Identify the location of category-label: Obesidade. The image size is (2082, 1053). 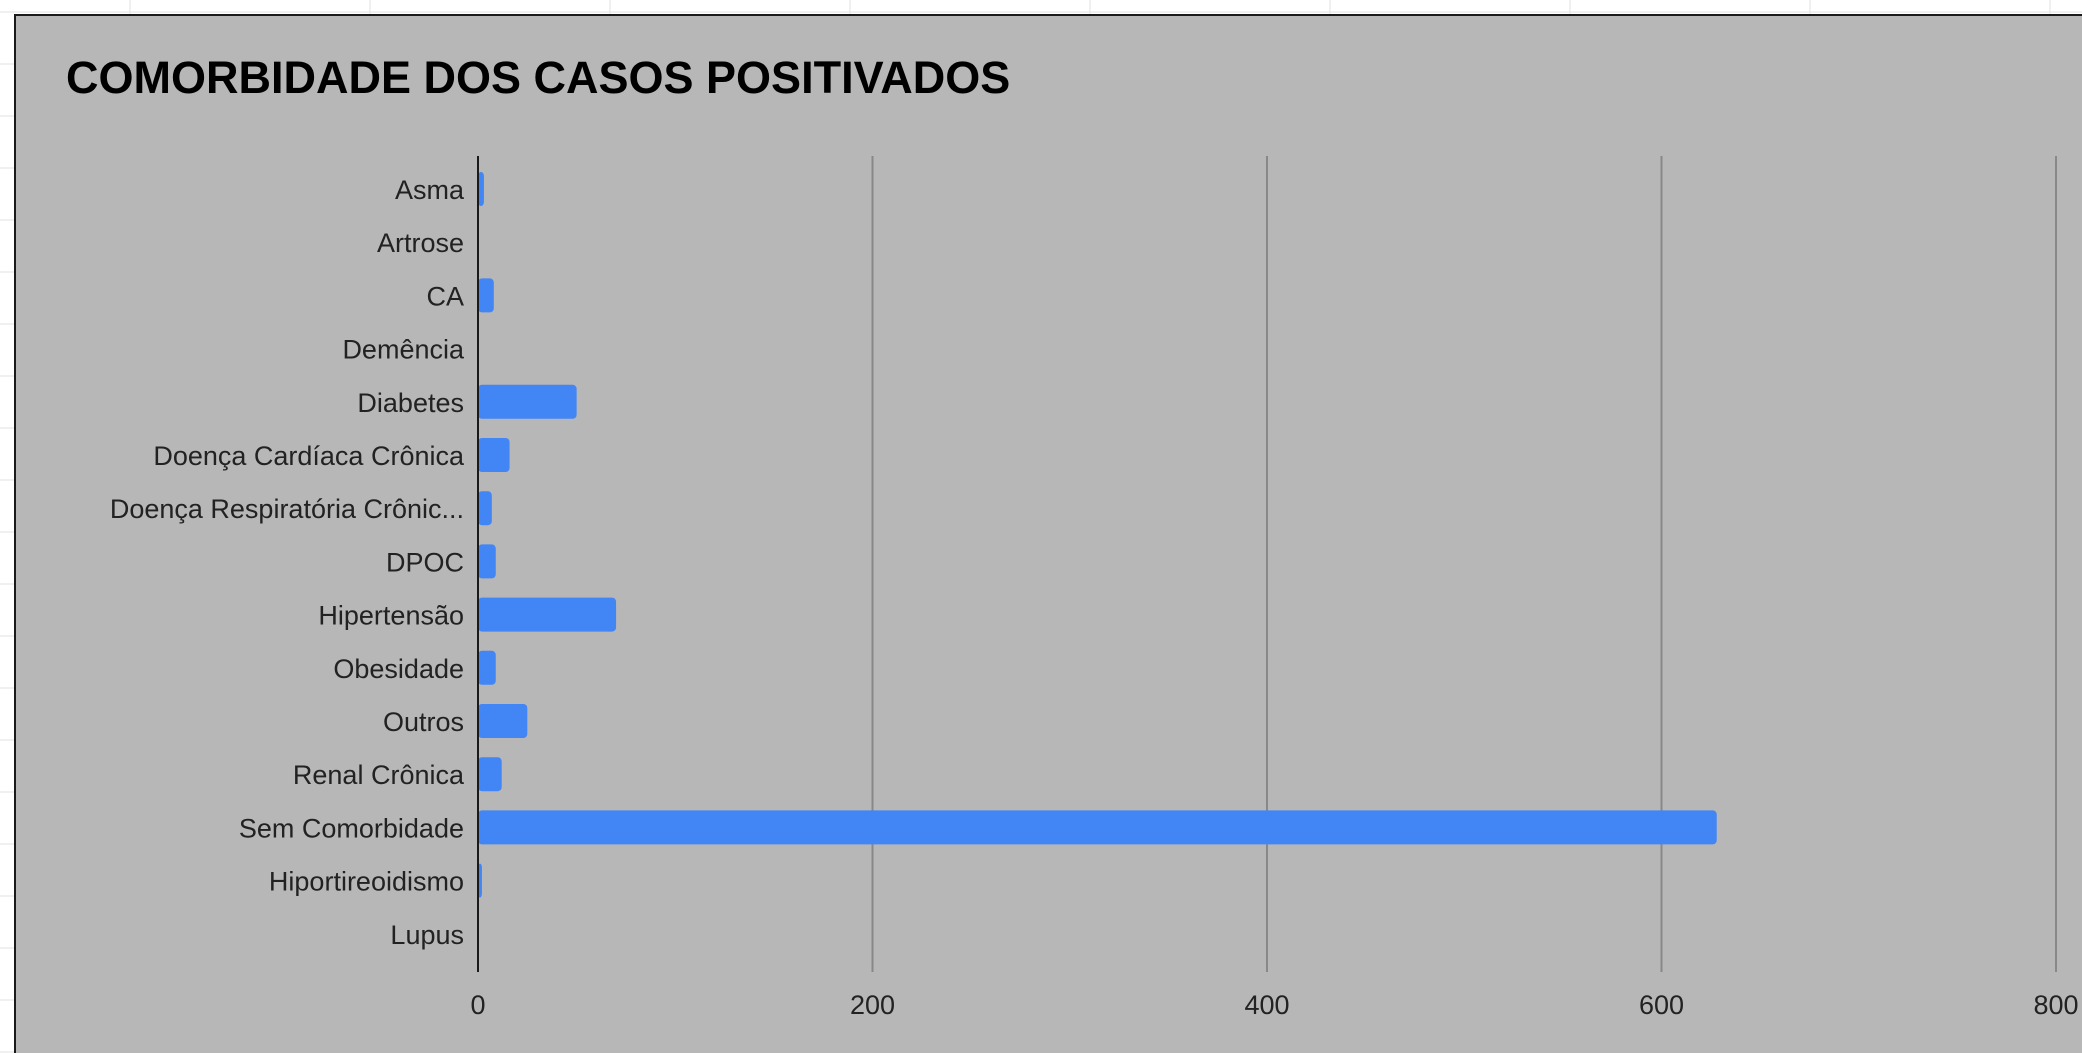
(398, 669).